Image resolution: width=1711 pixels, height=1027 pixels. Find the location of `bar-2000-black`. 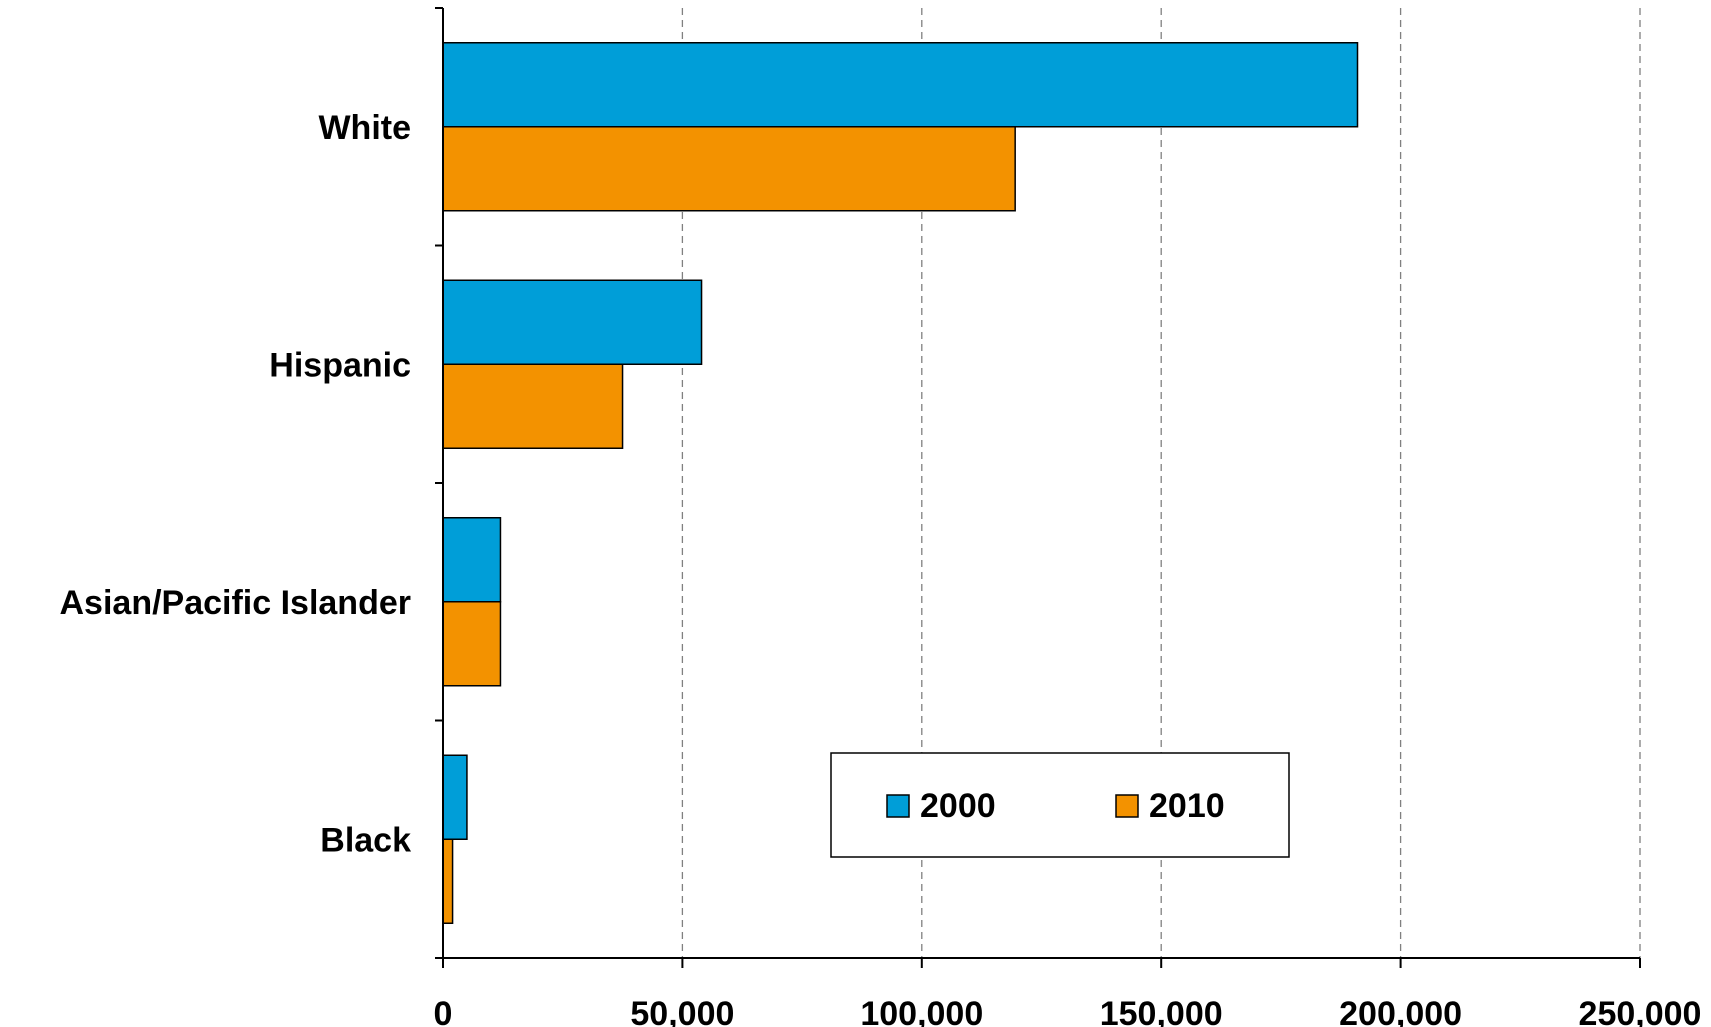

bar-2000-black is located at coordinates (455, 797).